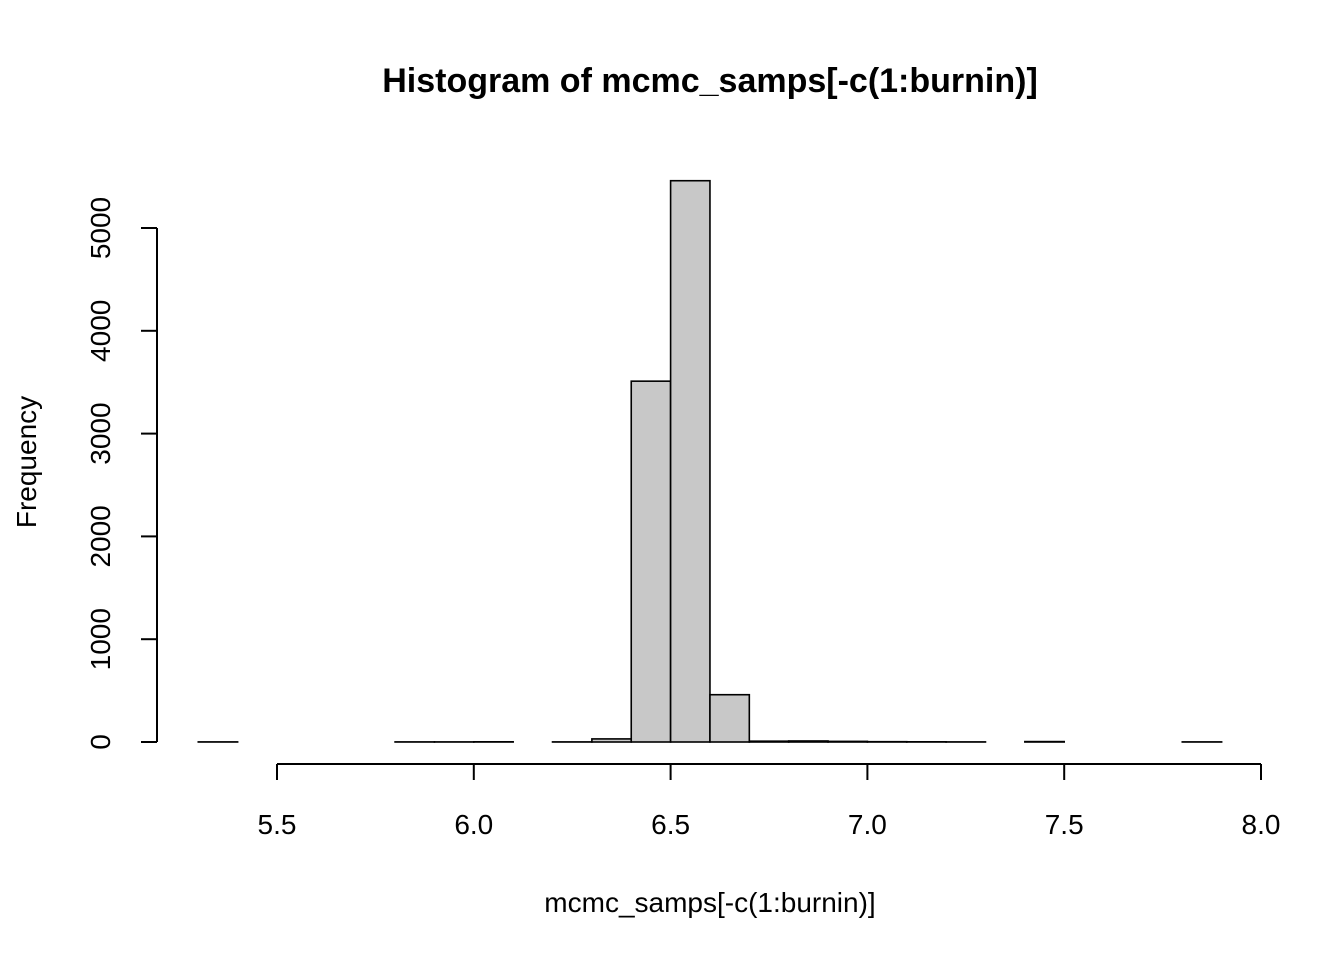 Image resolution: width=1344 pixels, height=960 pixels. I want to click on x-tick-label: 7.5, so click(1064, 824).